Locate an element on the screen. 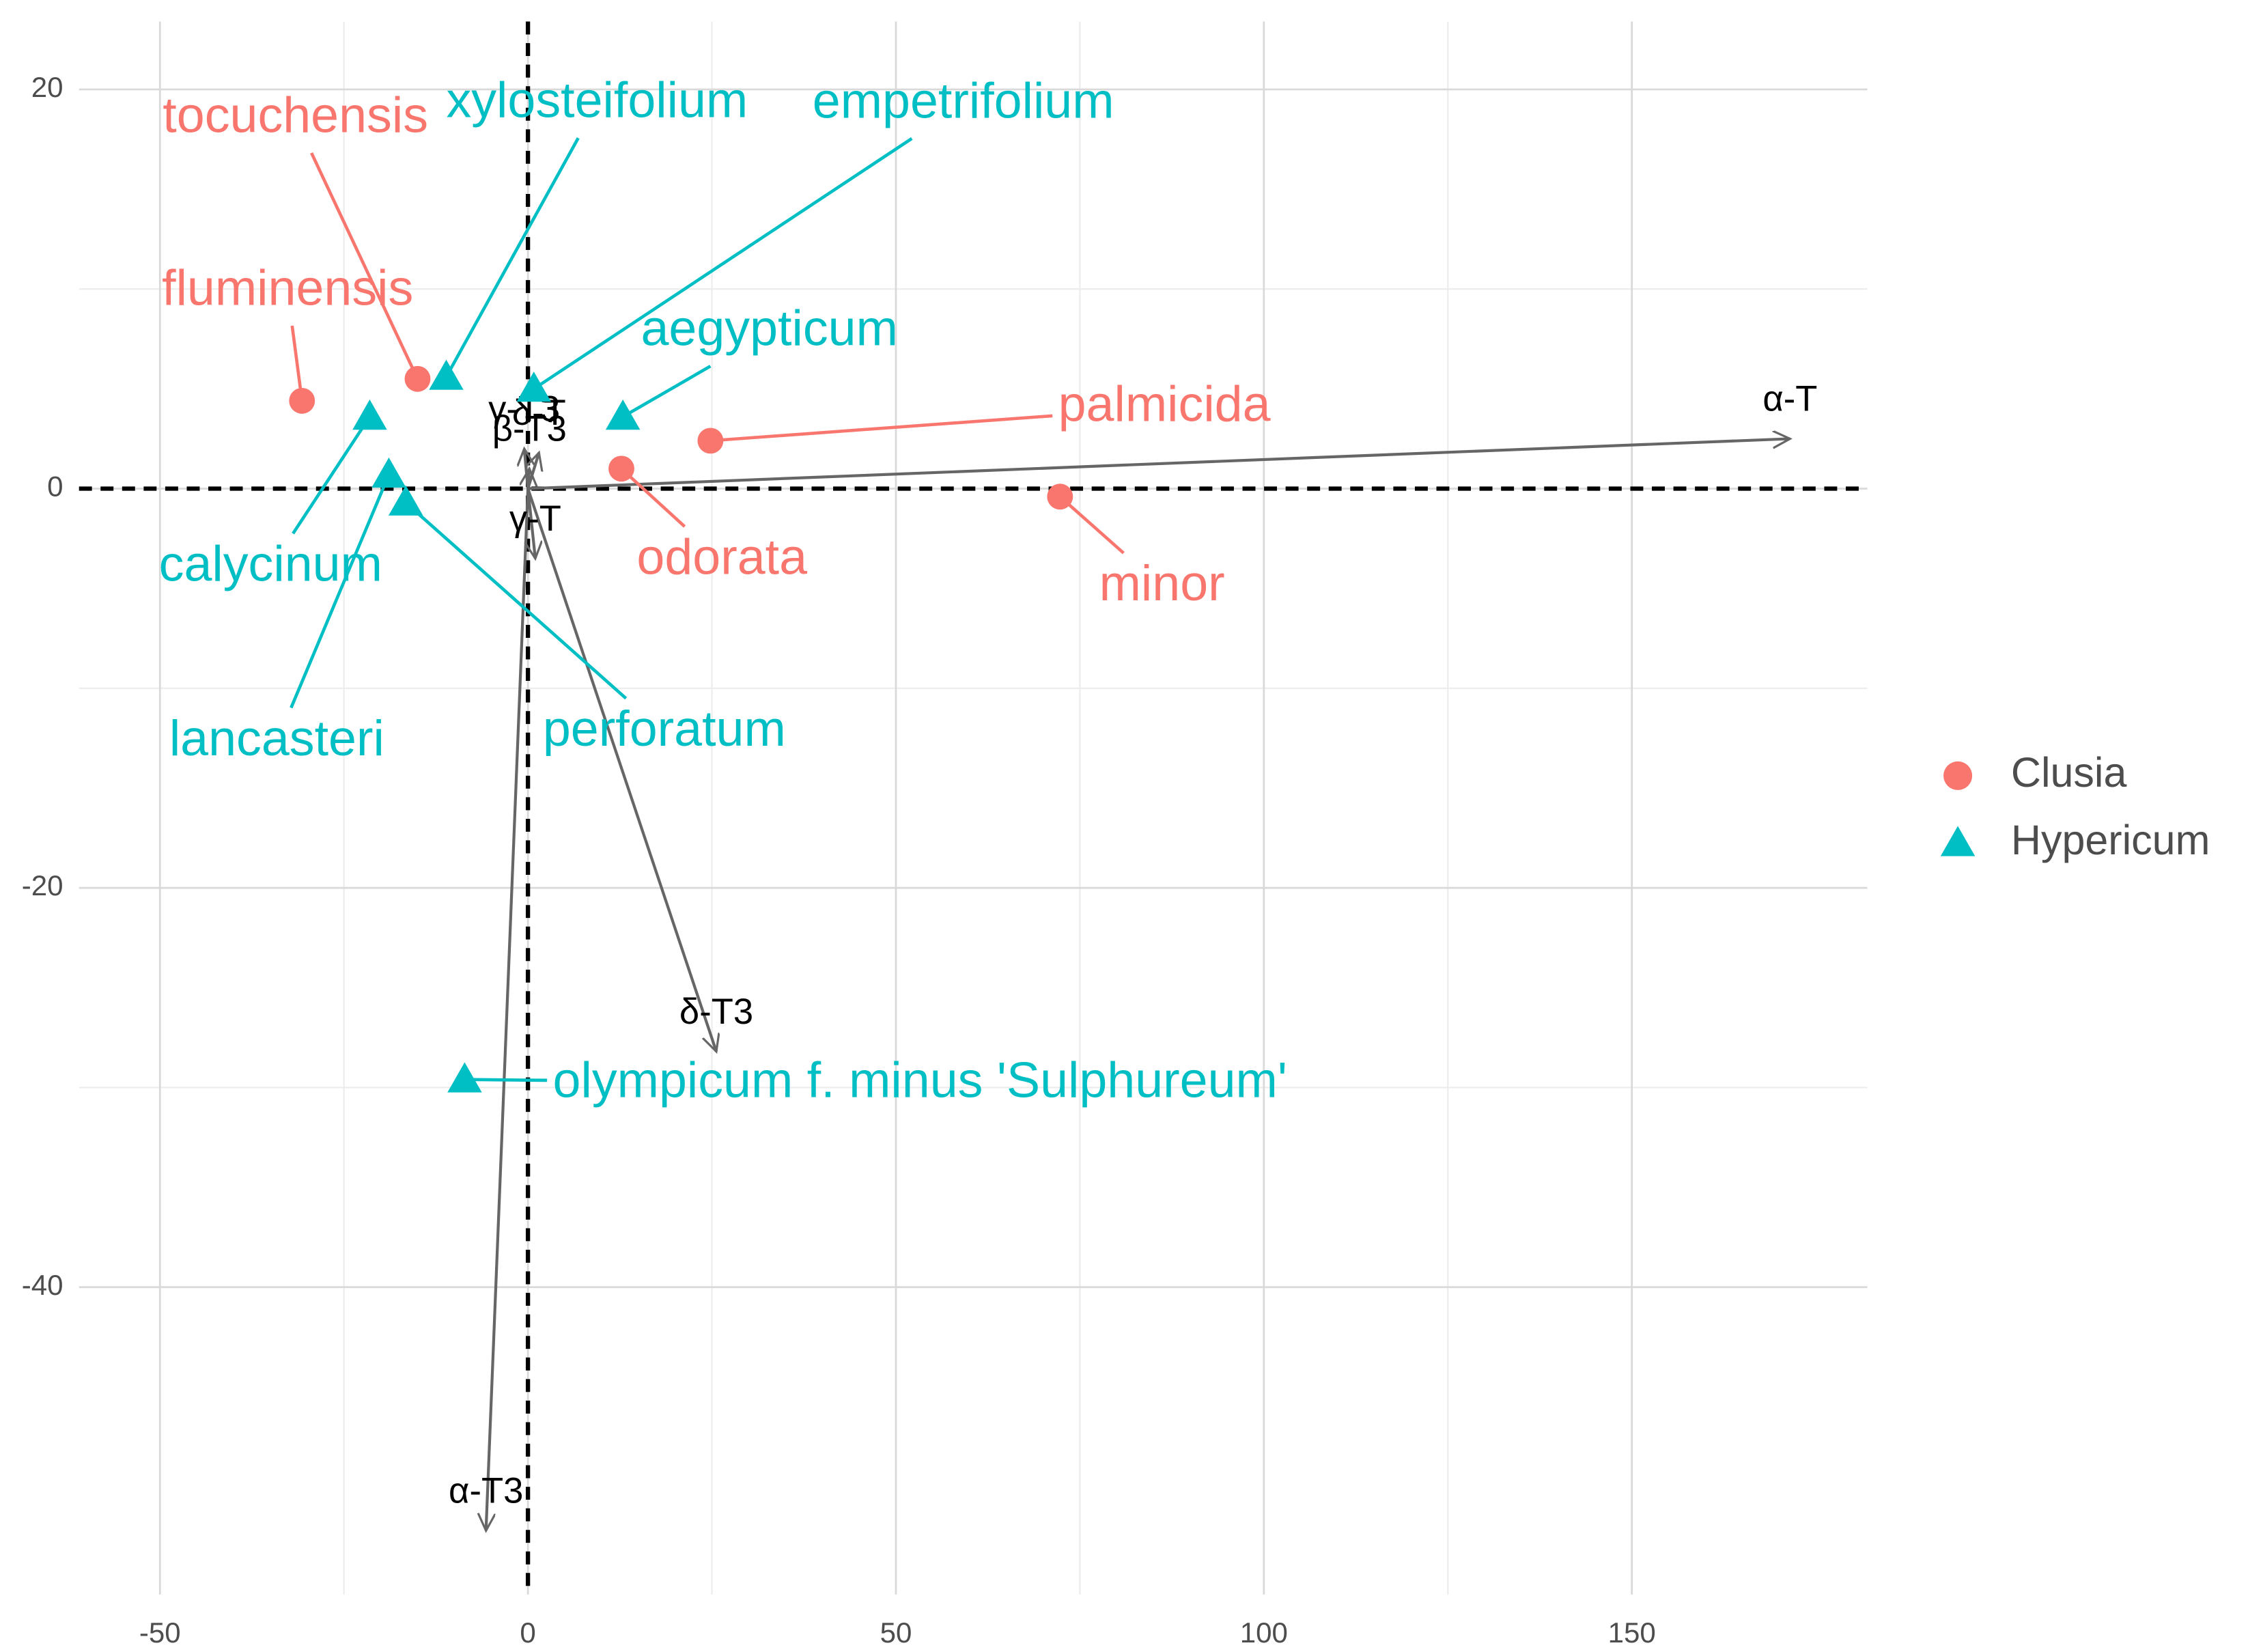  legend: Clusia Hypericum is located at coordinates (2075, 806).